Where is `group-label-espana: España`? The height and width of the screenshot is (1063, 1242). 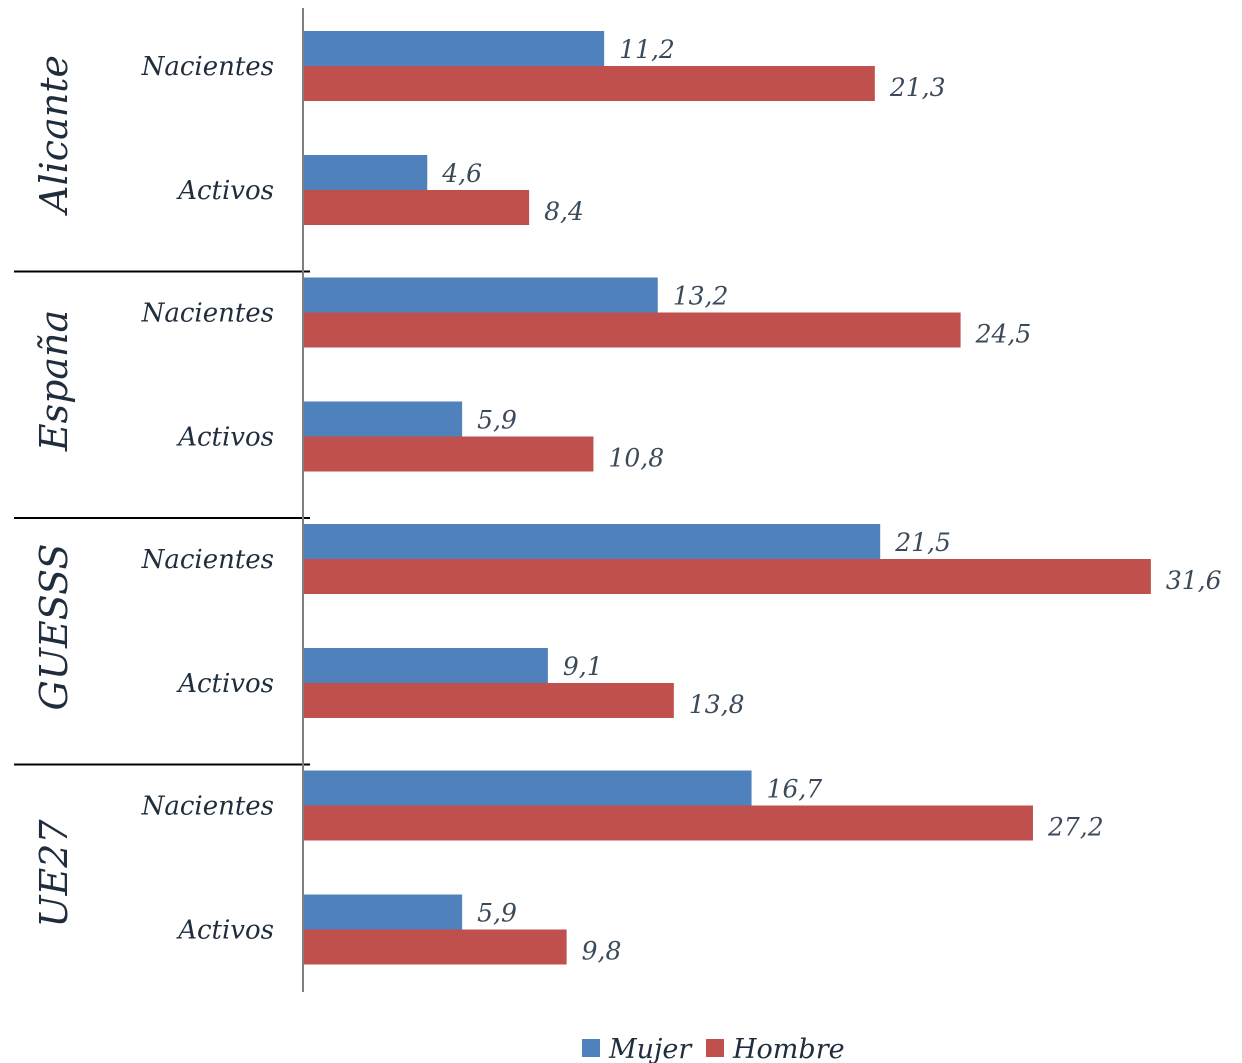
group-label-espana: España is located at coordinates (54, 381).